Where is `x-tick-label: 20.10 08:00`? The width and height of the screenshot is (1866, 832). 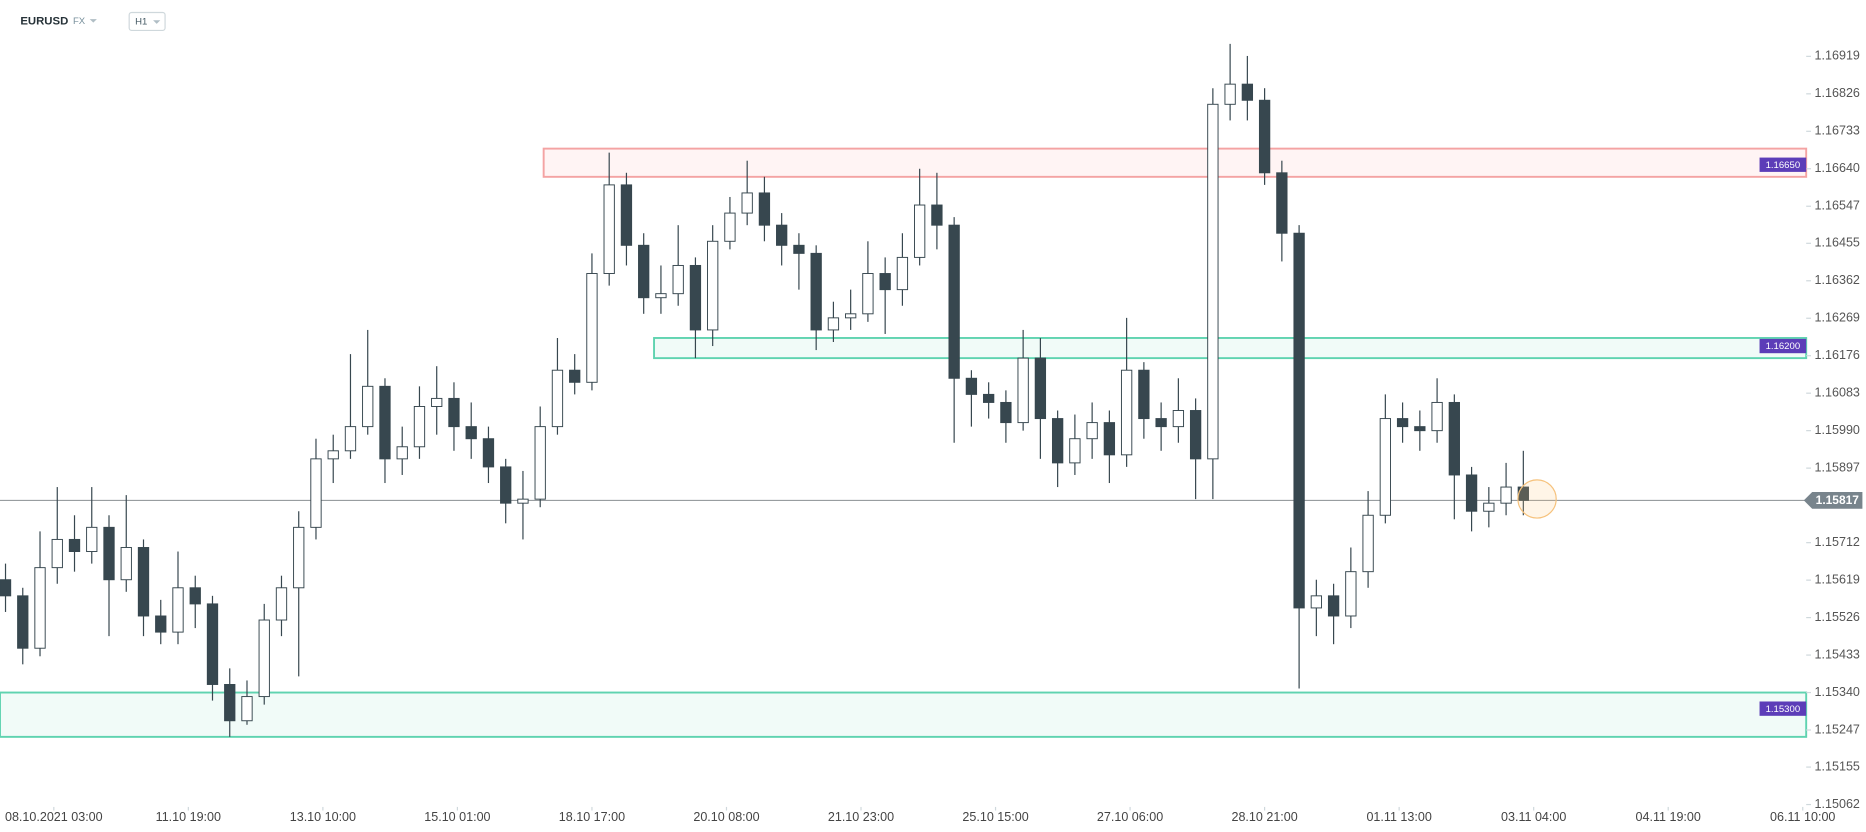 x-tick-label: 20.10 08:00 is located at coordinates (726, 817).